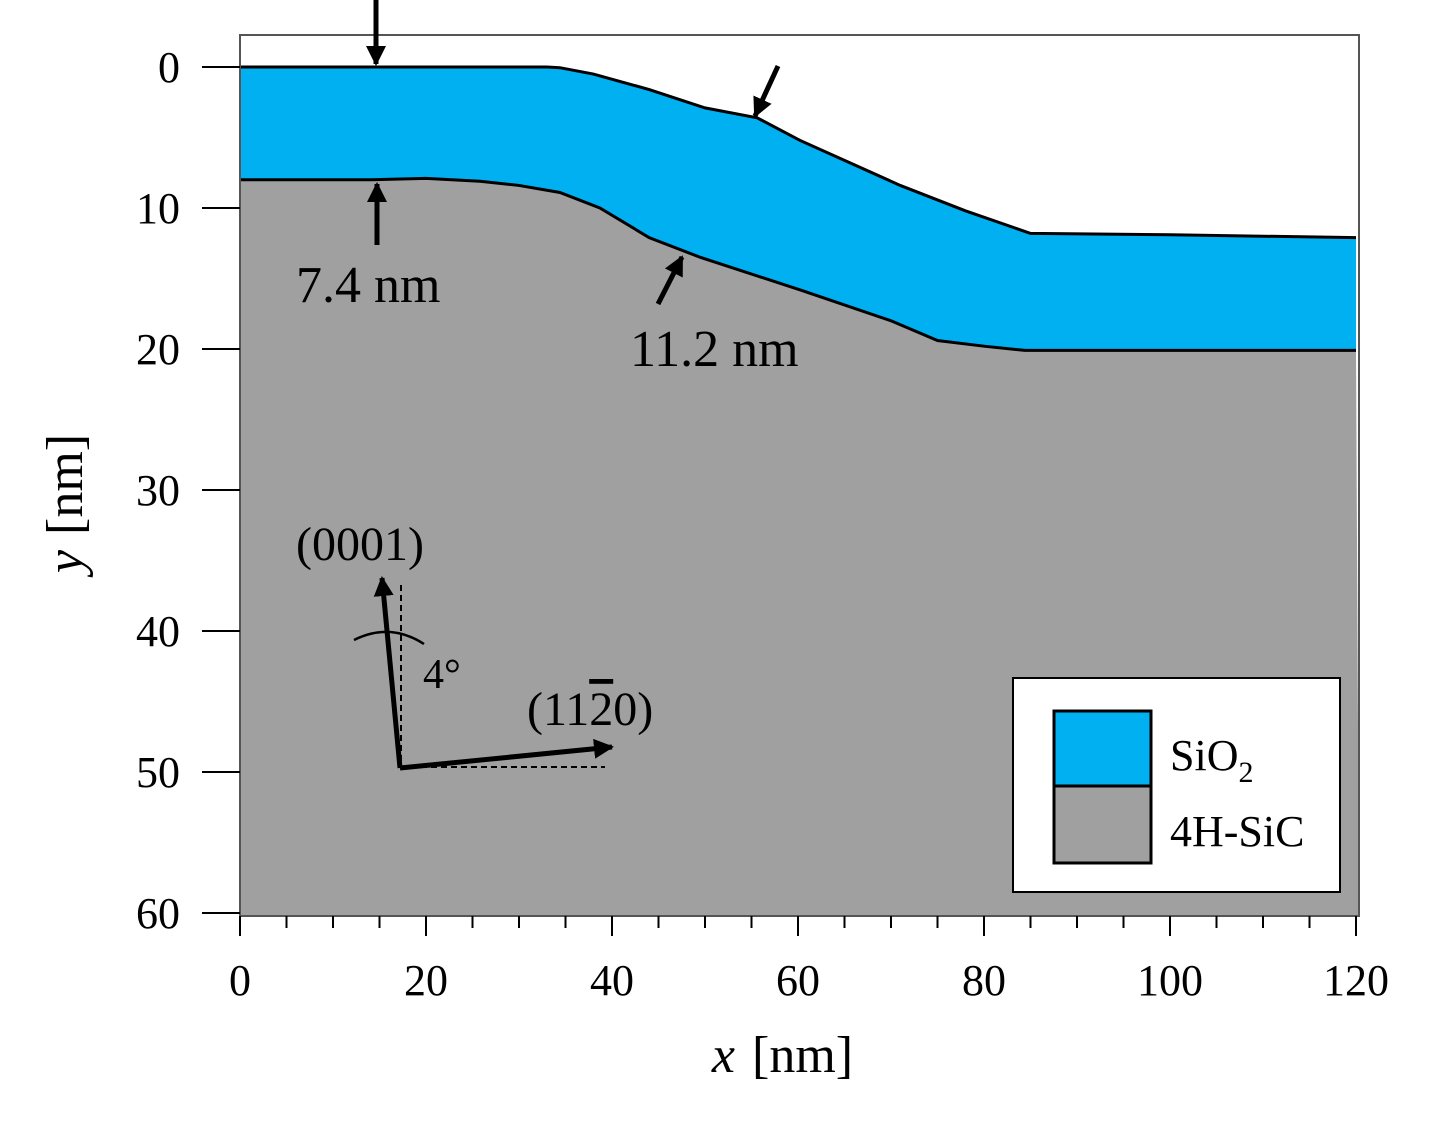 The width and height of the screenshot is (1437, 1130). I want to click on x-tick-label: 40, so click(612, 980).